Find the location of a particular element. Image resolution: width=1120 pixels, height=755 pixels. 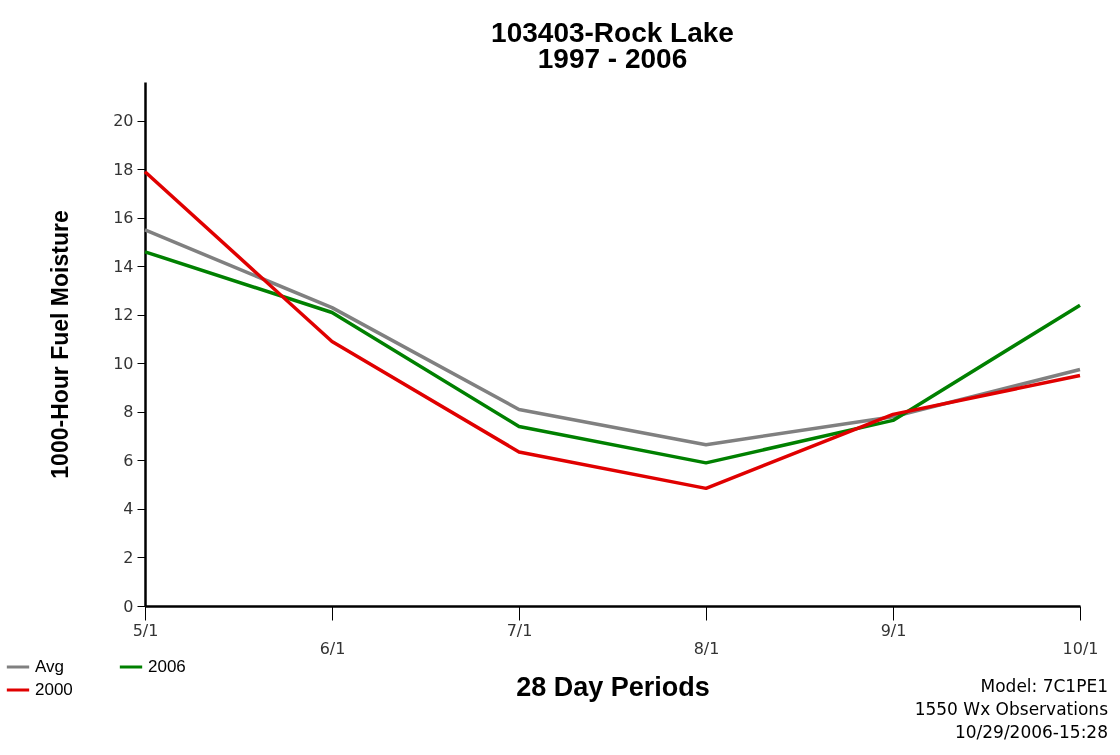

x-tick-label: 8/1 is located at coordinates (706, 648).